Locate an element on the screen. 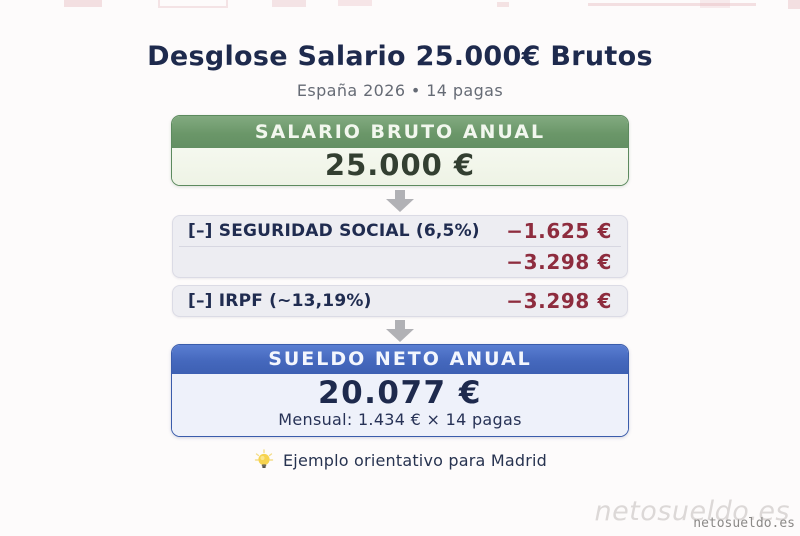  deduction-row: [–] IRPF (~13,19%) −3.298 € is located at coordinates (400, 301).